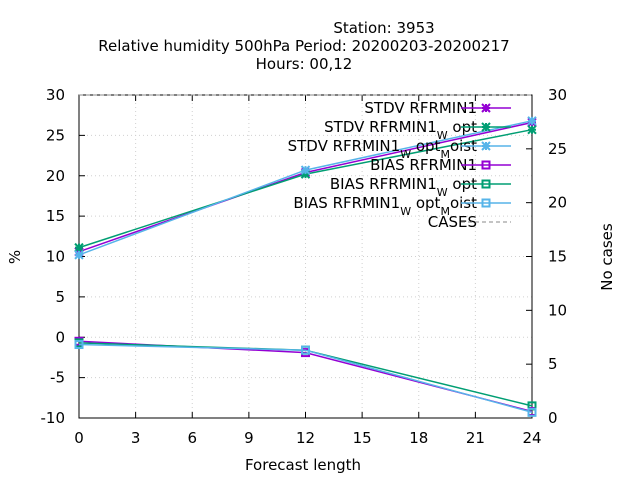 The height and width of the screenshot is (480, 640). Describe the element at coordinates (553, 364) in the screenshot. I see `y2-tick-label-1: 5` at that location.